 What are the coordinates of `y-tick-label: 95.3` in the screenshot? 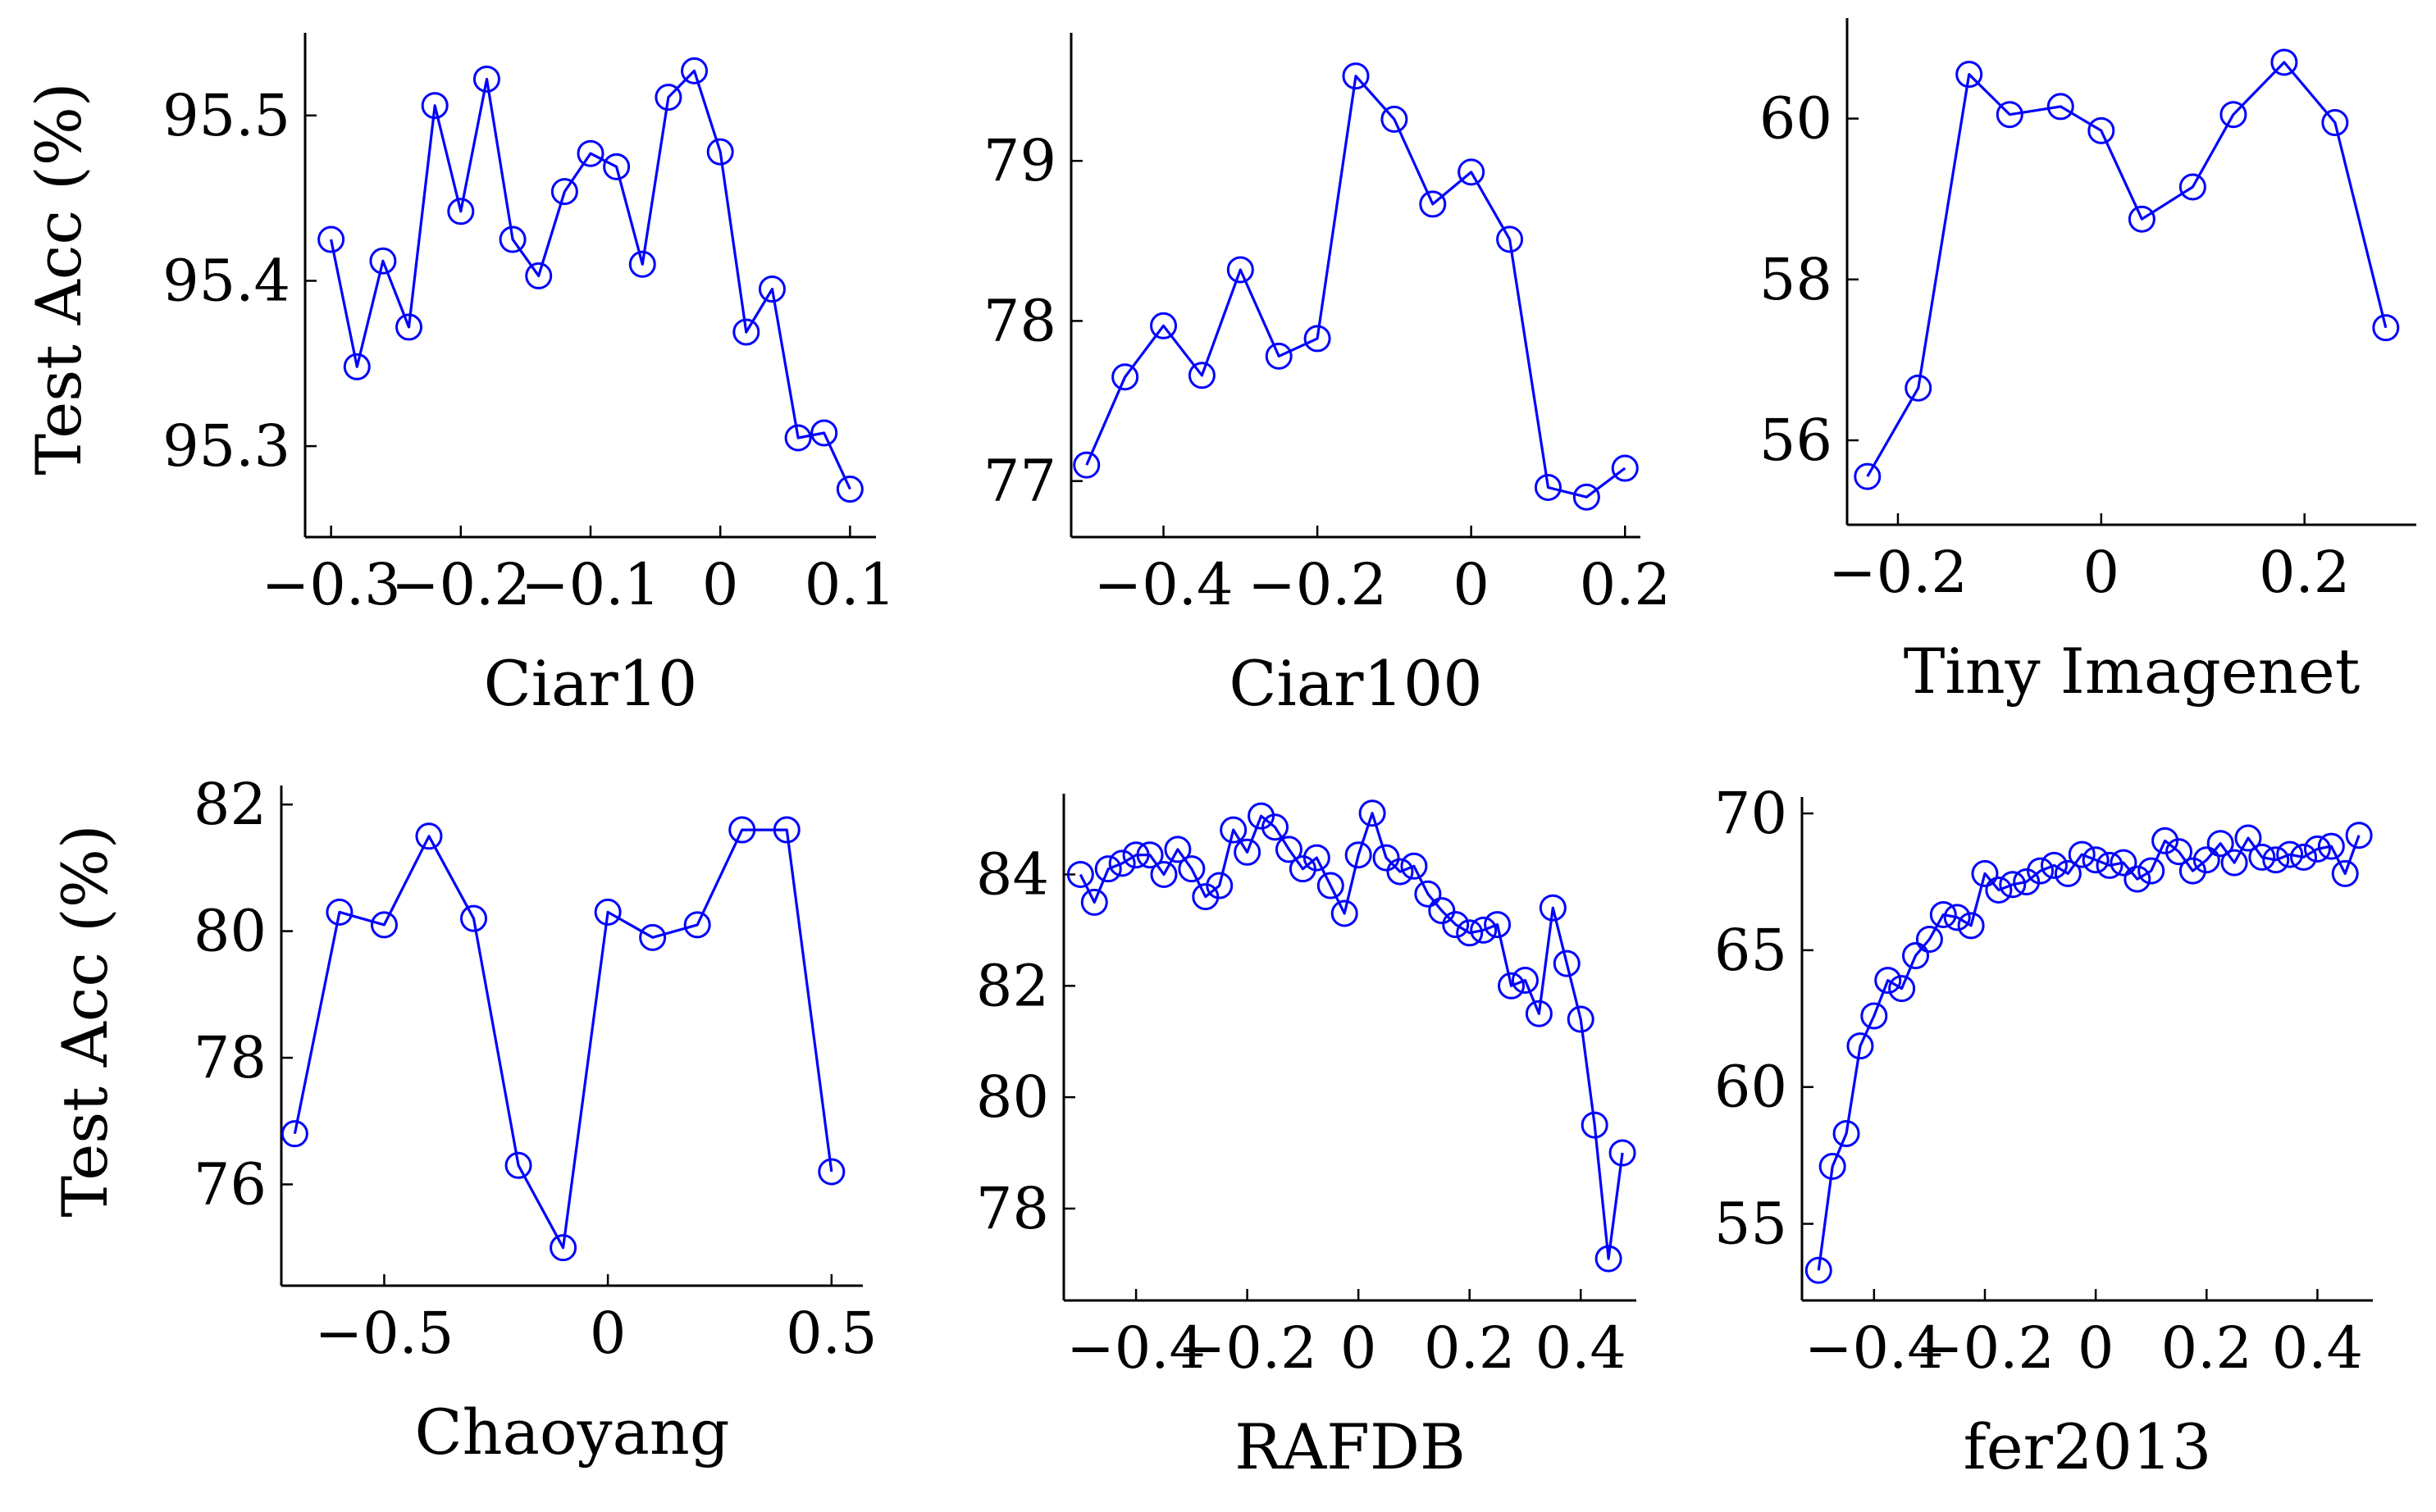 It's located at (226, 446).